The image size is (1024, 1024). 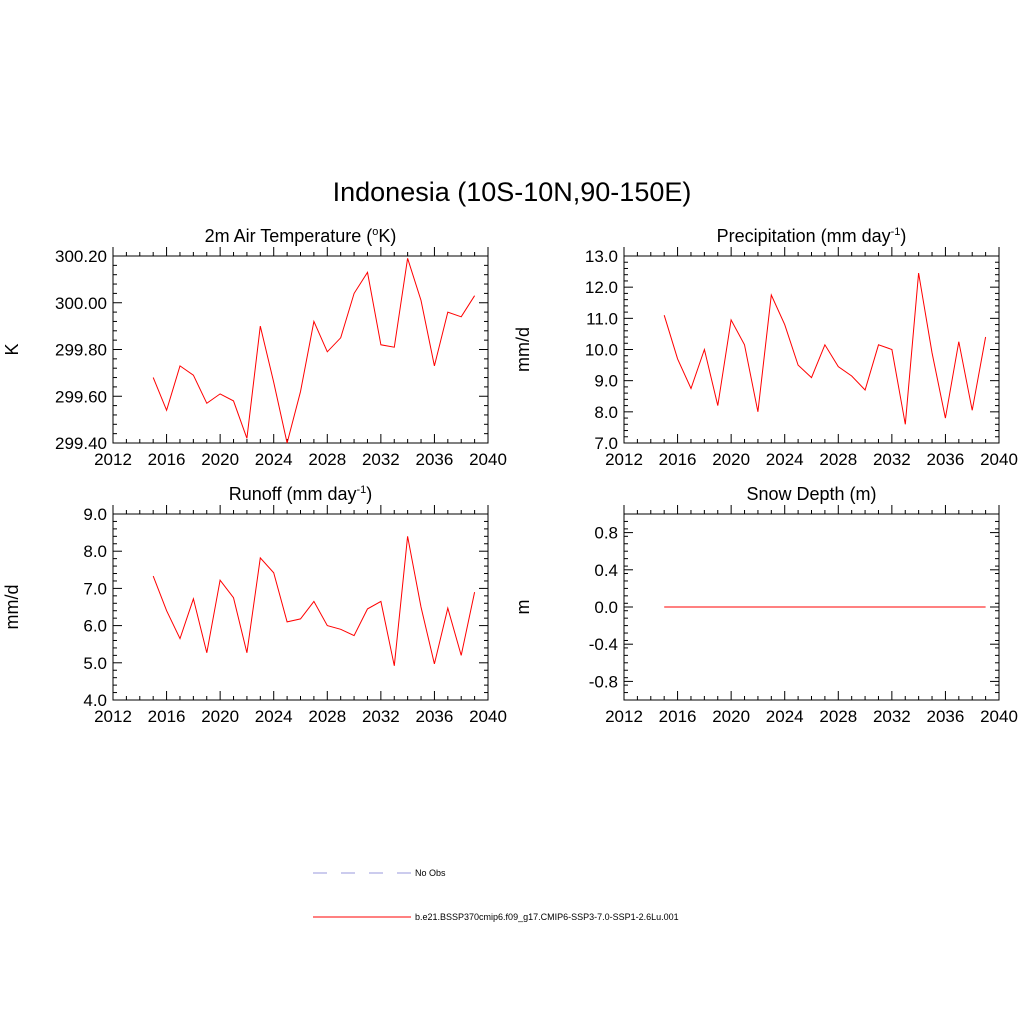 I want to click on y-tick-label: 299.60, so click(x=81, y=396).